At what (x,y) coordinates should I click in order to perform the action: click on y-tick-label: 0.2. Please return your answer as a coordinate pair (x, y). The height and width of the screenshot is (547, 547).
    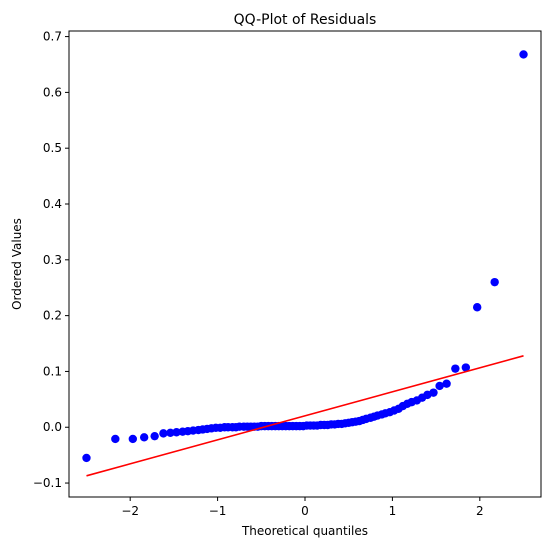
    Looking at the image, I should click on (52, 316).